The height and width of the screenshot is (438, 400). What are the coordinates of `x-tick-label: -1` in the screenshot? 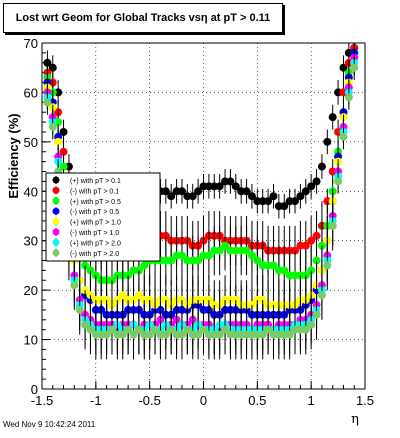 It's located at (96, 400).